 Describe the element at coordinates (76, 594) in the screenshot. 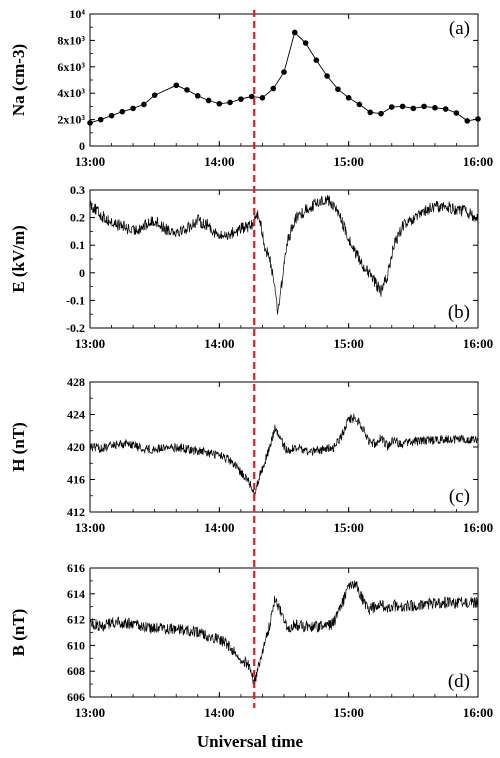

I see `y-tick-label: 614` at that location.